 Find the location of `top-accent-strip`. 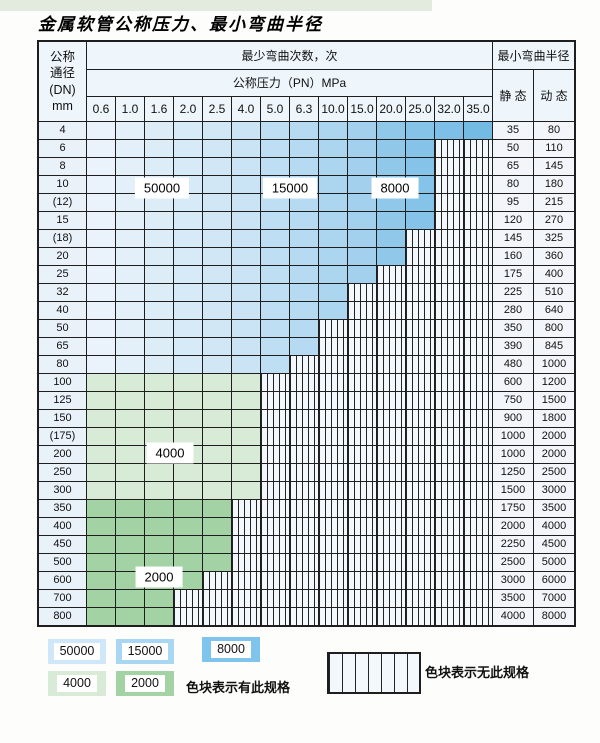

top-accent-strip is located at coordinates (216, 5).